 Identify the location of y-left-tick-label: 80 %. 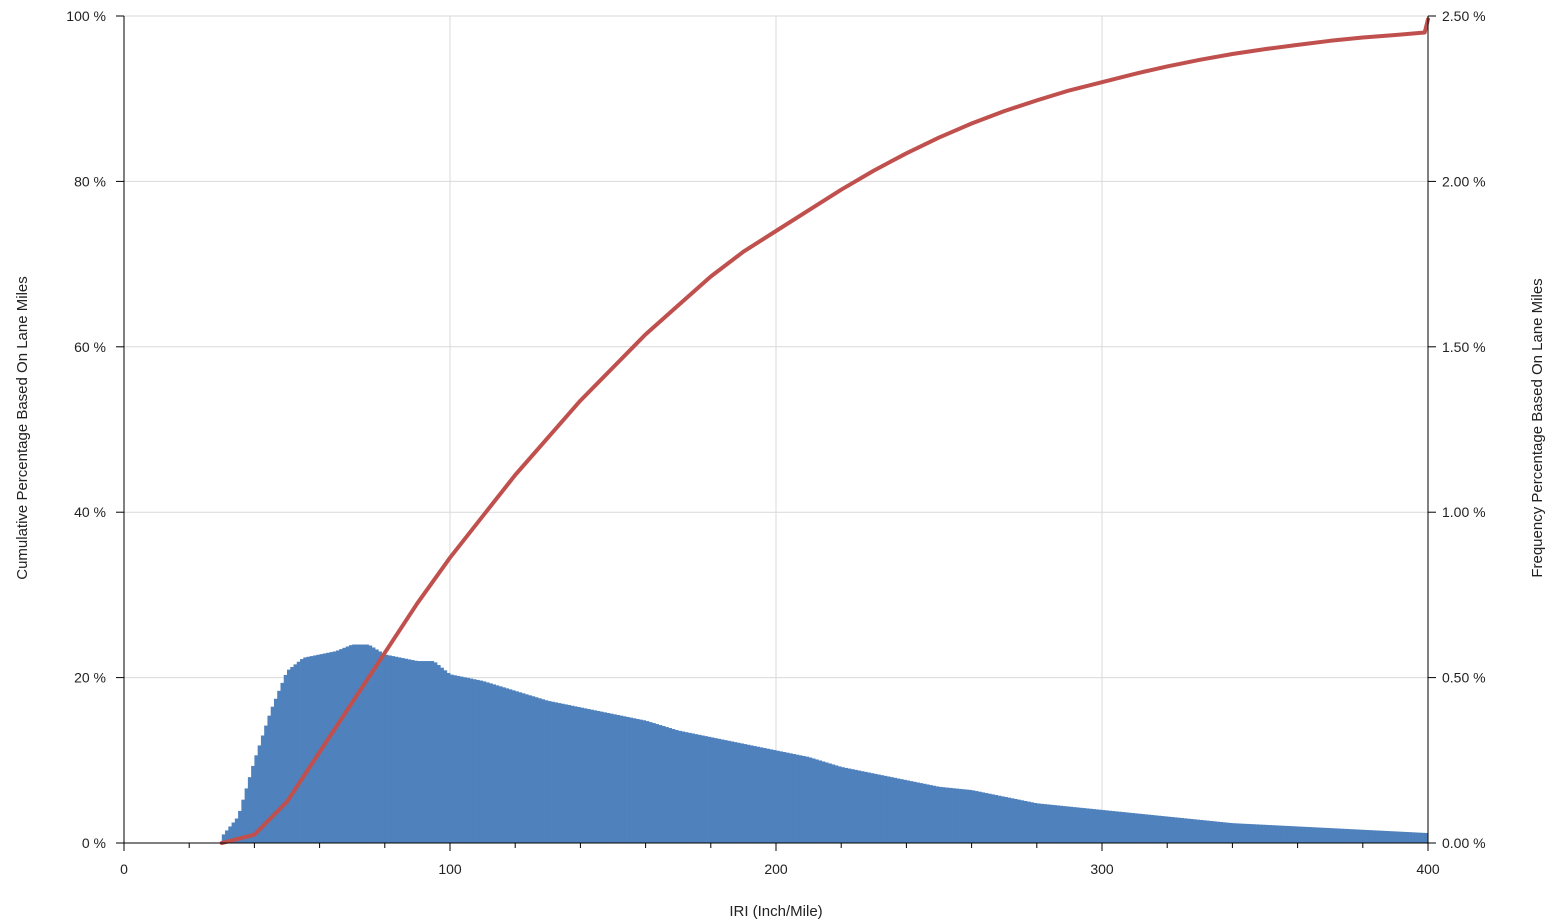
(90, 181).